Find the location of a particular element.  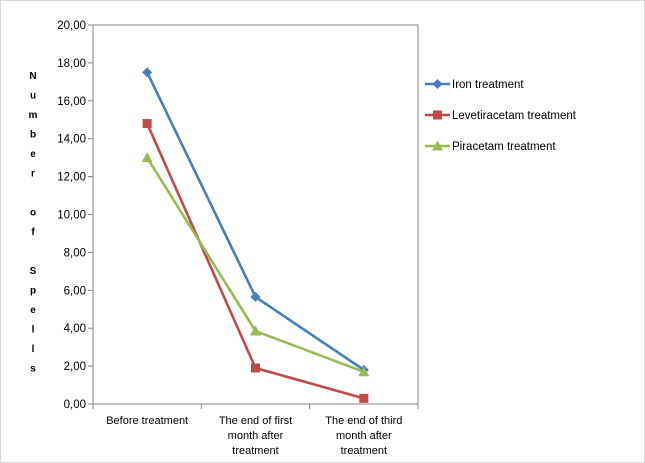

y-axis-label-char: b is located at coordinates (33, 135).